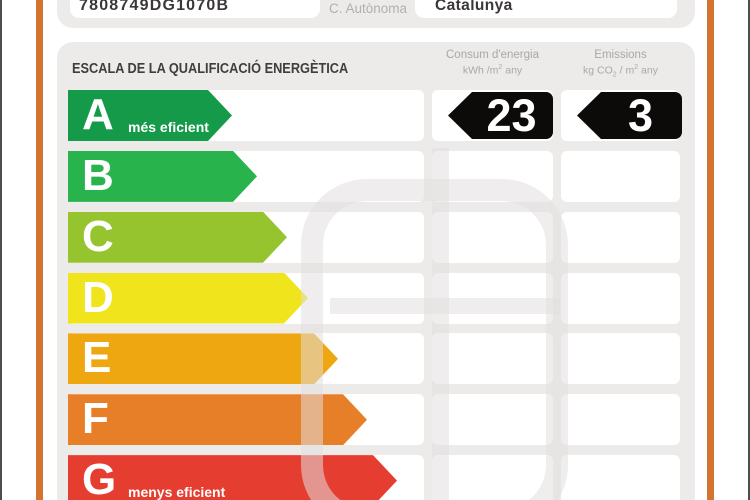 Image resolution: width=750 pixels, height=500 pixels. I want to click on rating-arrow-e: E, so click(203, 358).